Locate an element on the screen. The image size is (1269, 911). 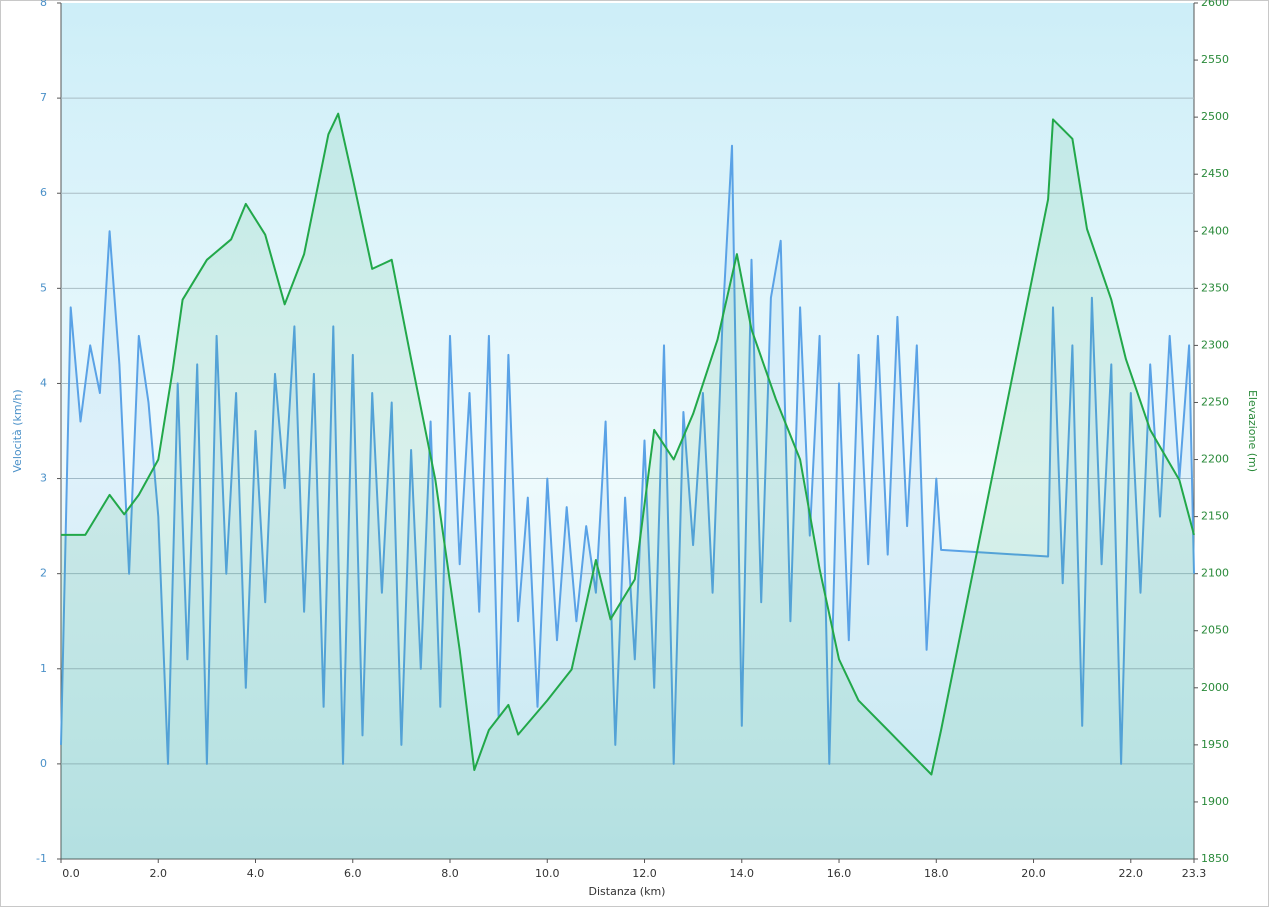
y2-tick-label: 2550 is located at coordinates (1215, 59).